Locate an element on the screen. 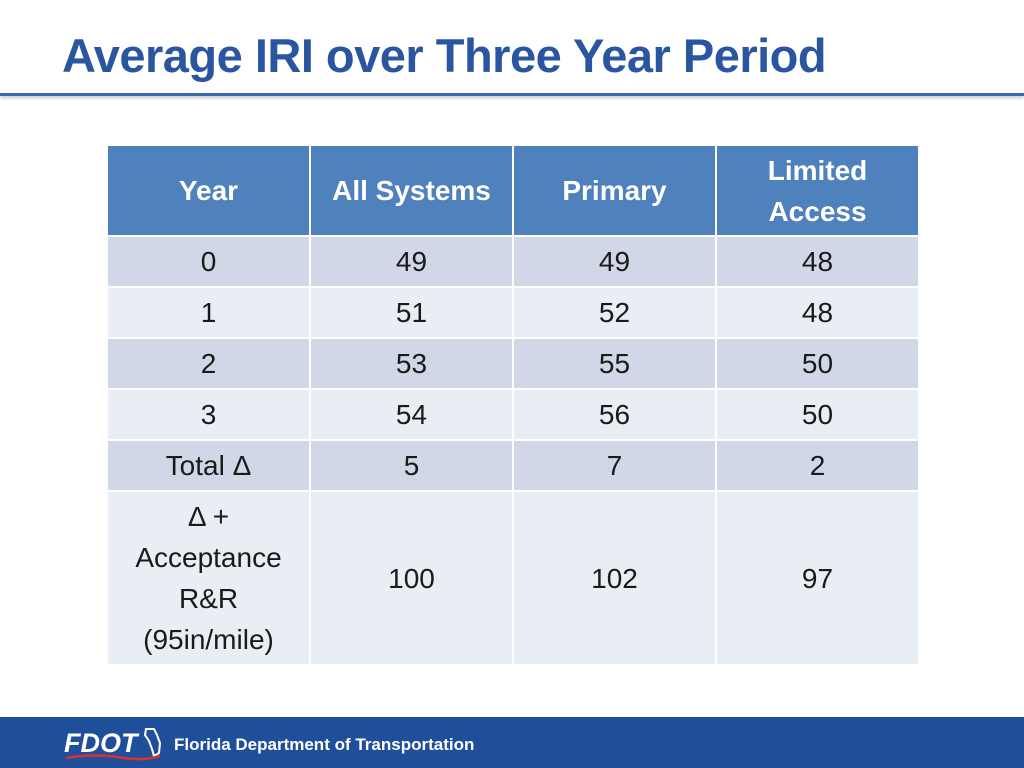 The image size is (1024, 768). header-all-systems: All Systems is located at coordinates (411, 190).